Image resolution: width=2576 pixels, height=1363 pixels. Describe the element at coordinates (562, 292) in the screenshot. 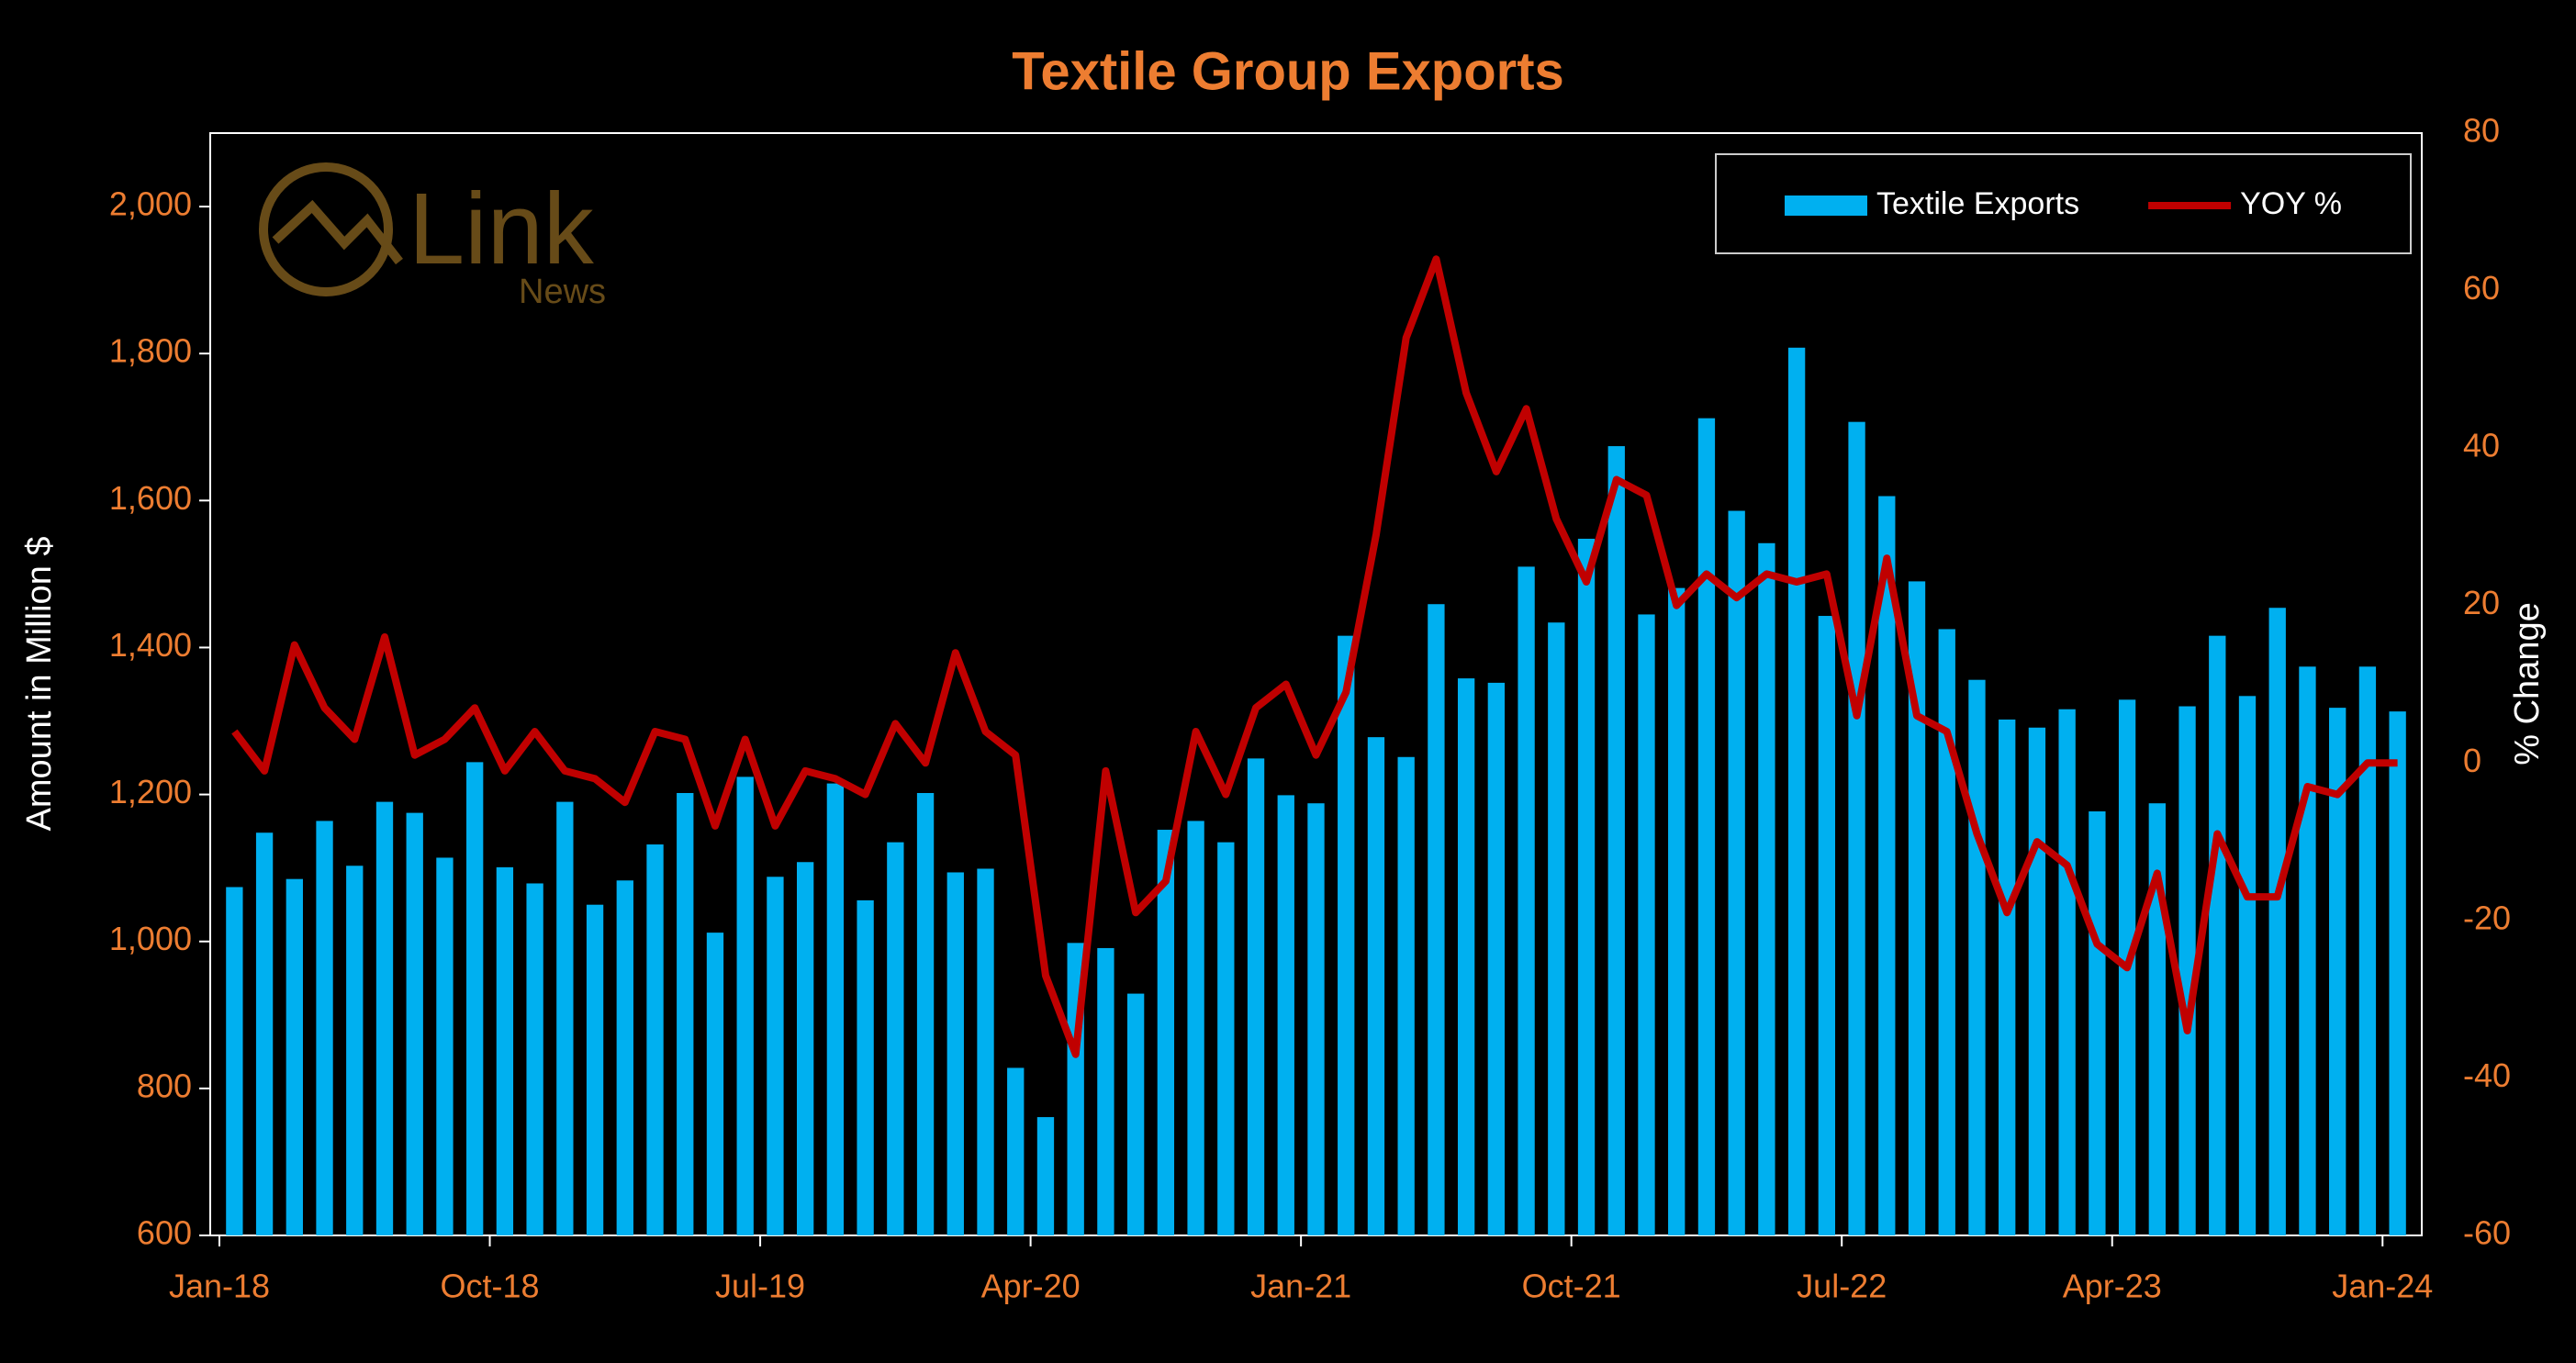

I see `logo-subtext: News` at that location.